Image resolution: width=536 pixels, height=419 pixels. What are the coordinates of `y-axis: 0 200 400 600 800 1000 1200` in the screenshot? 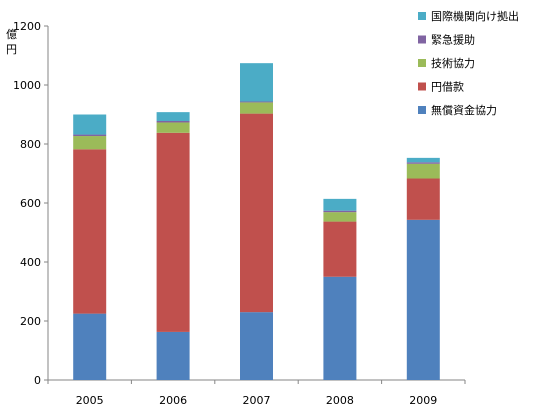 It's located at (31, 203).